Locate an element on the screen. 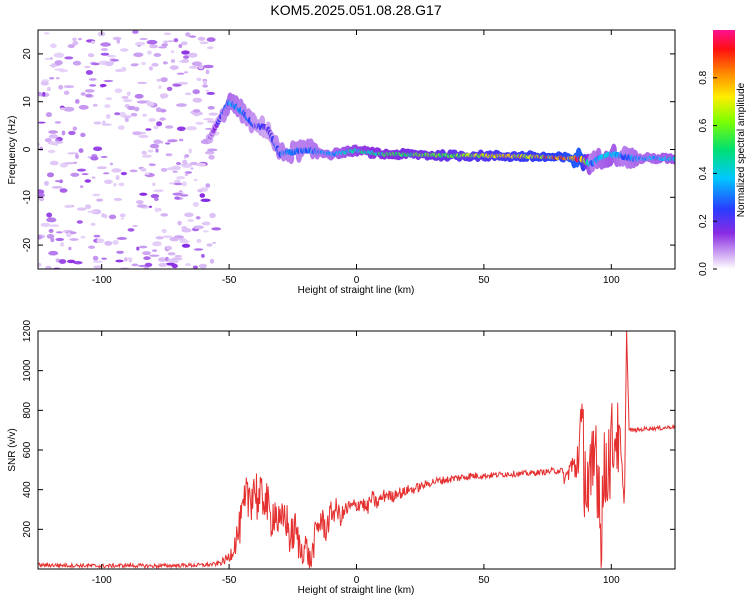 This screenshot has height=600, width=750. colorbar-label: Normalized spectral amplitude is located at coordinates (741, 149).